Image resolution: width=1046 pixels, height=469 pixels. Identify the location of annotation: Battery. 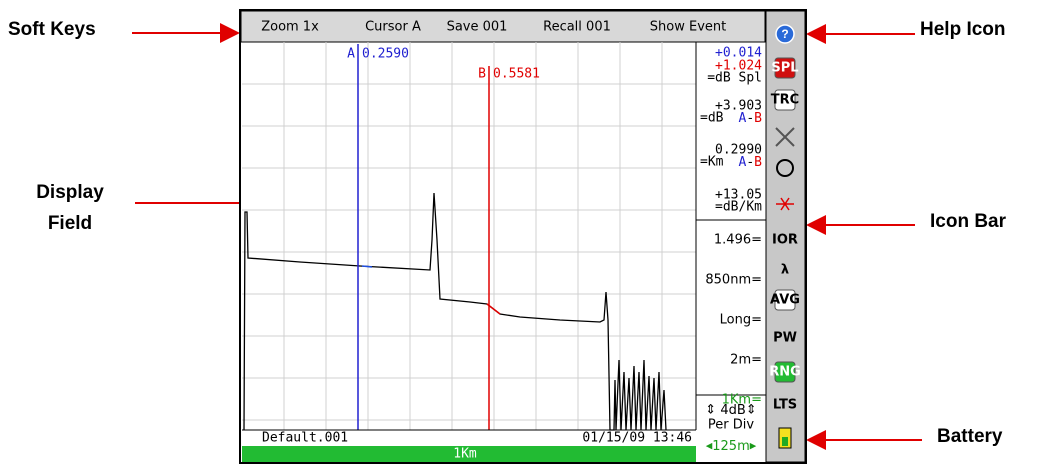
(970, 436).